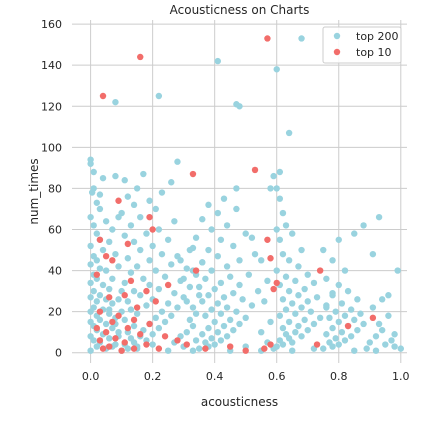 The image size is (435, 426). Describe the element at coordinates (277, 376) in the screenshot. I see `x-tick-label: 0.6` at that location.